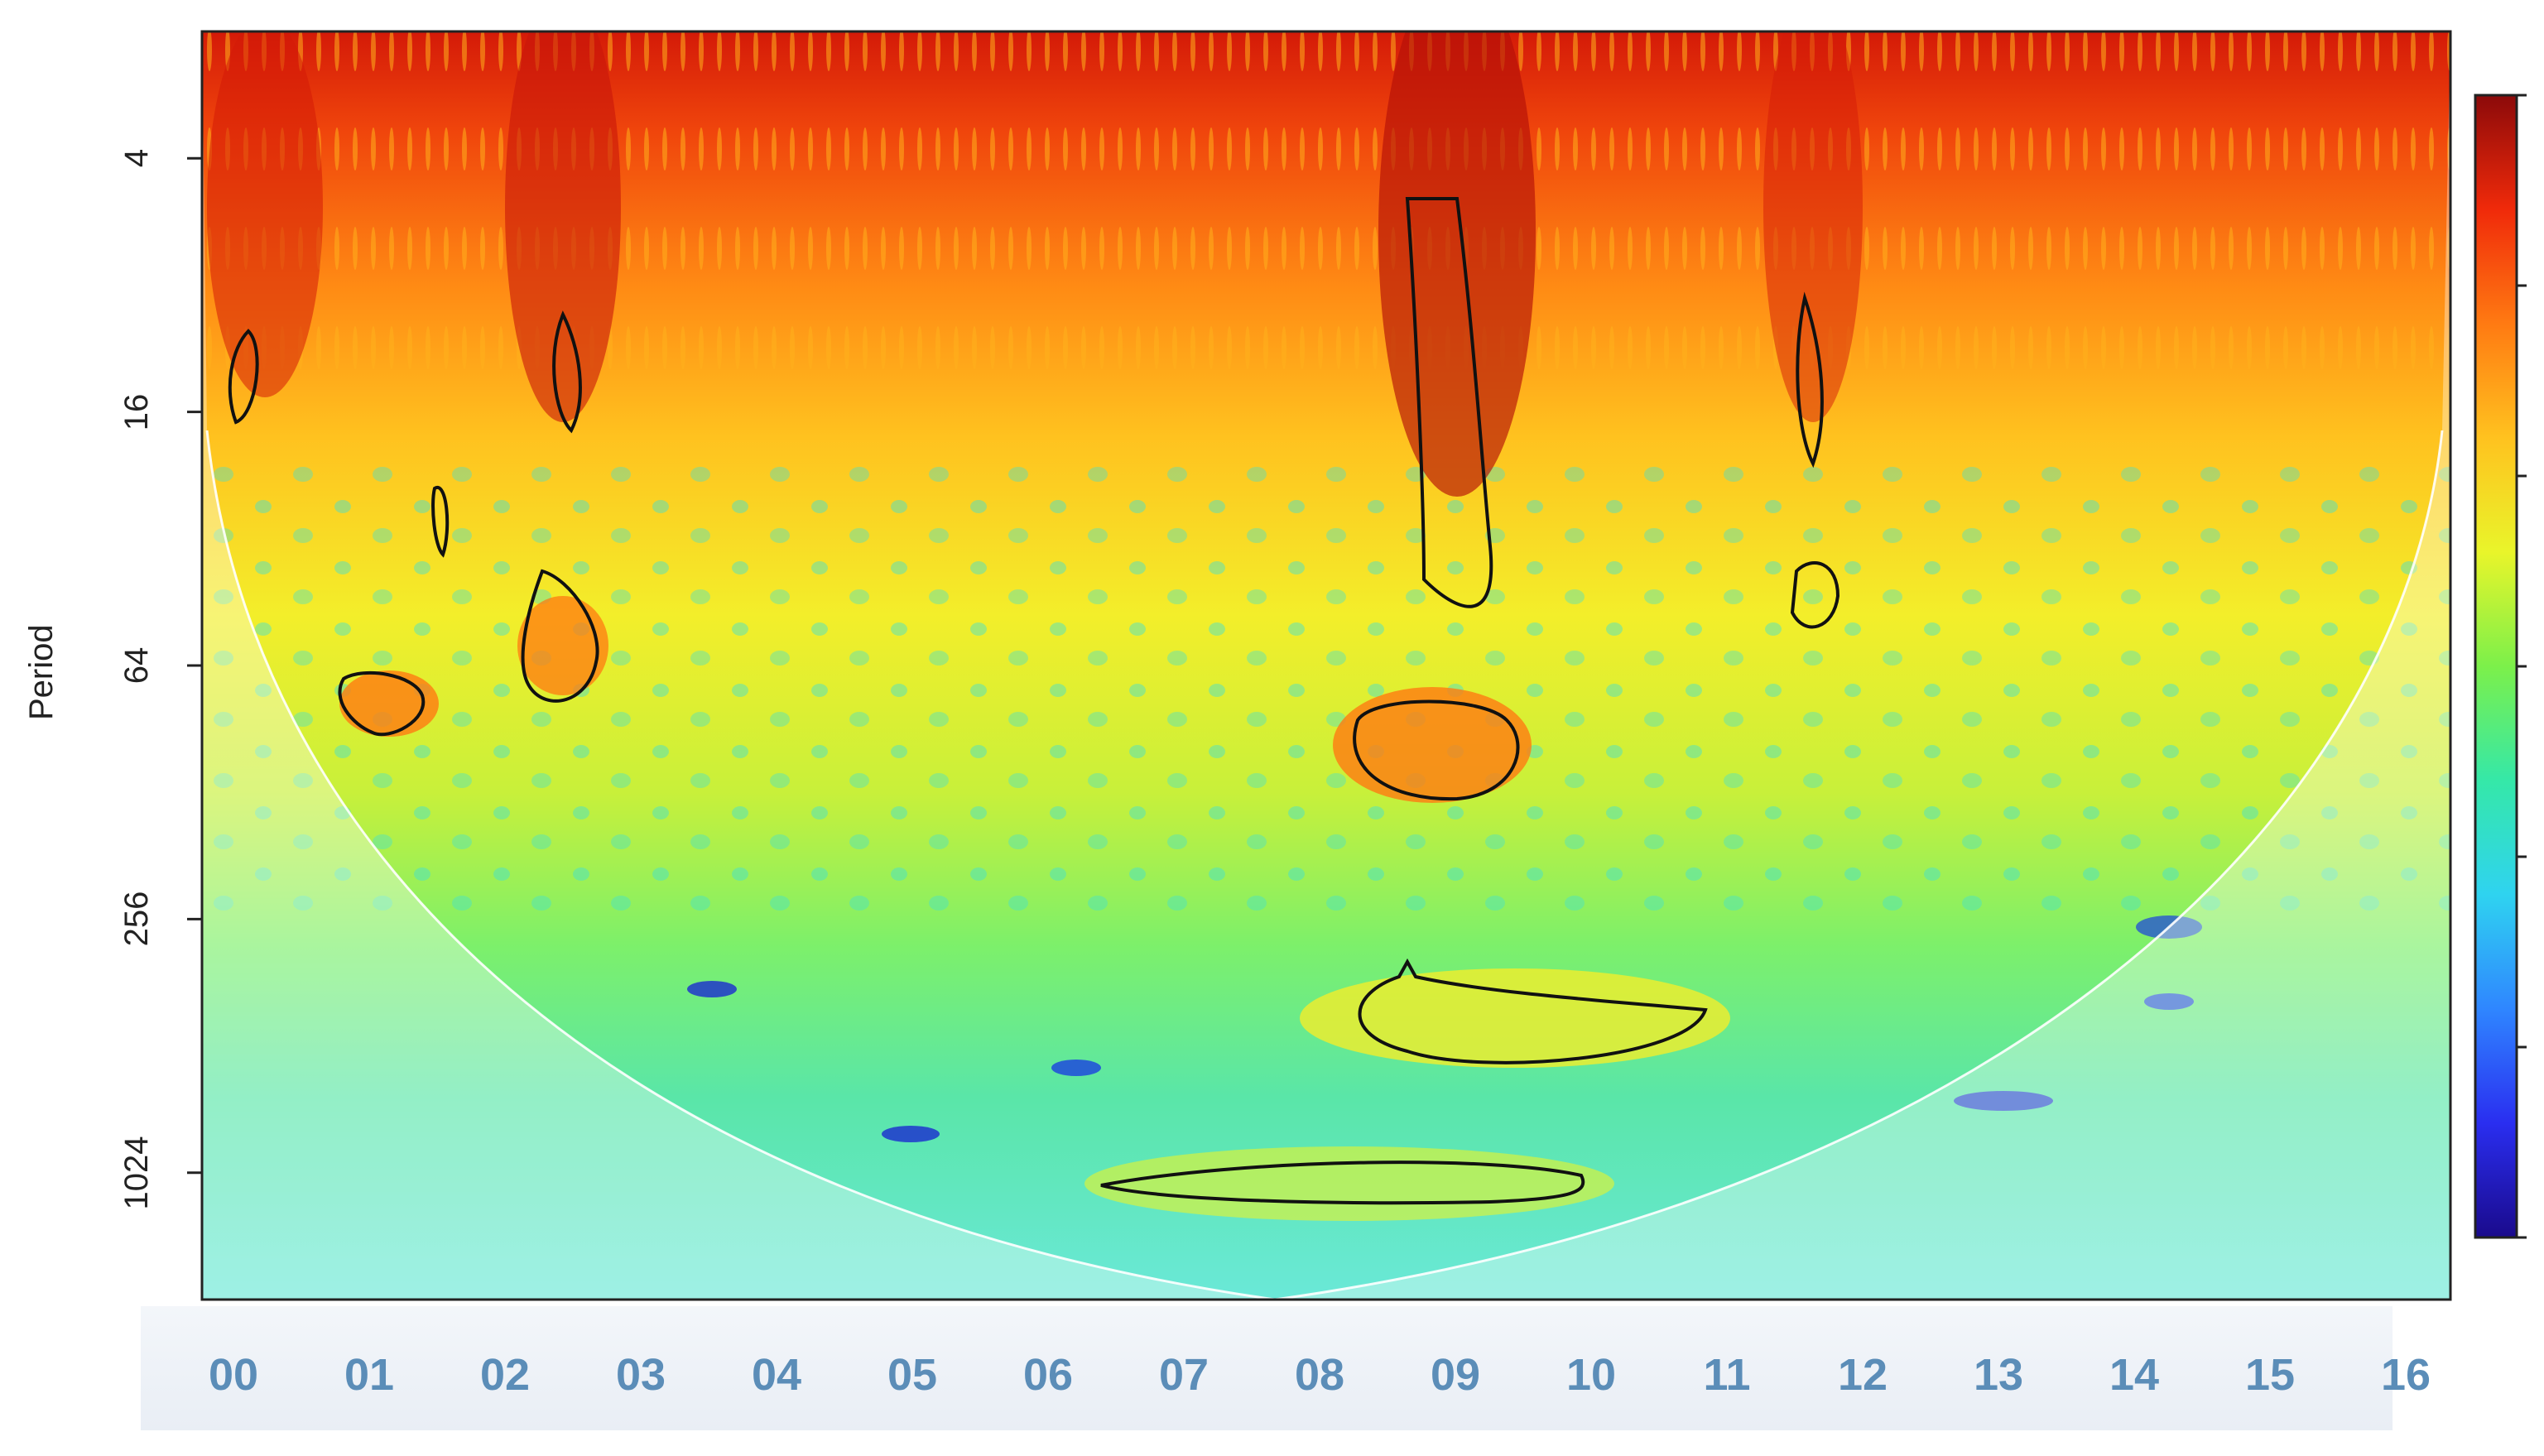  What do you see at coordinates (136, 665) in the screenshot?
I see `y-tick-label: 64` at bounding box center [136, 665].